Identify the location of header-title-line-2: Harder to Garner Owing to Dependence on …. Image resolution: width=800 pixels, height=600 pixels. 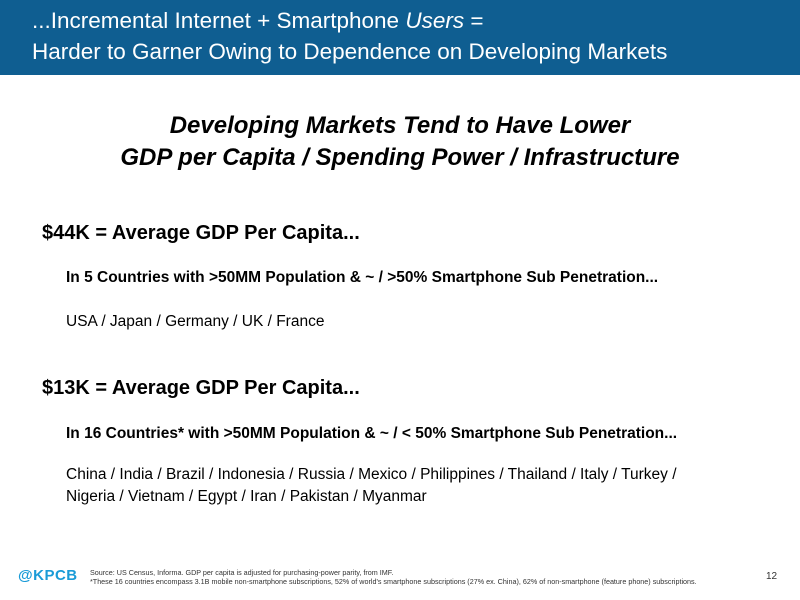
(350, 51).